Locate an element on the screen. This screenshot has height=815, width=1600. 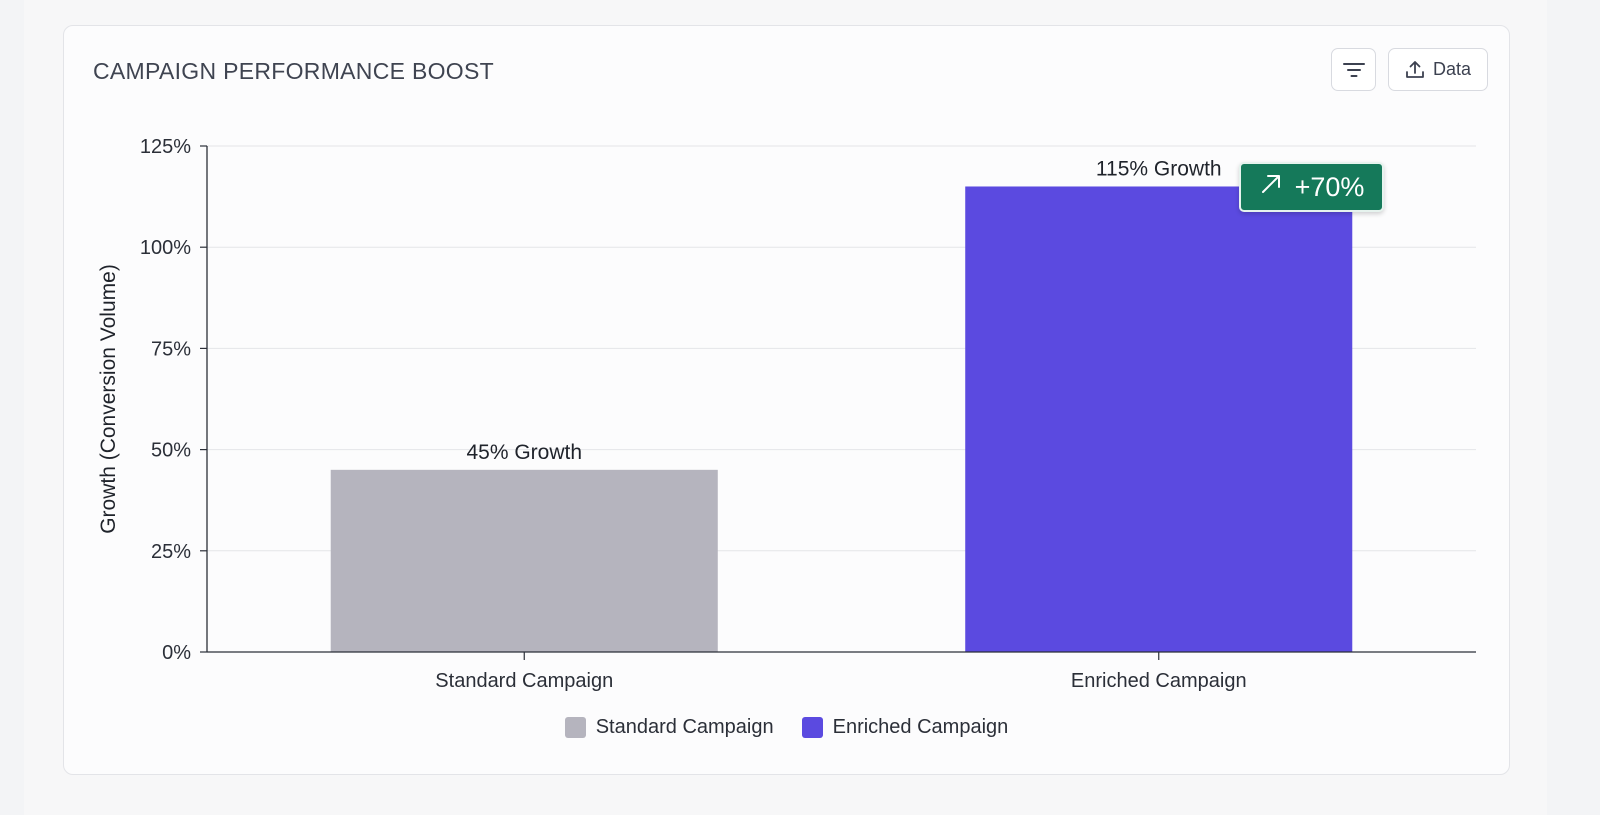
data-export-button: Data is located at coordinates (1438, 69).